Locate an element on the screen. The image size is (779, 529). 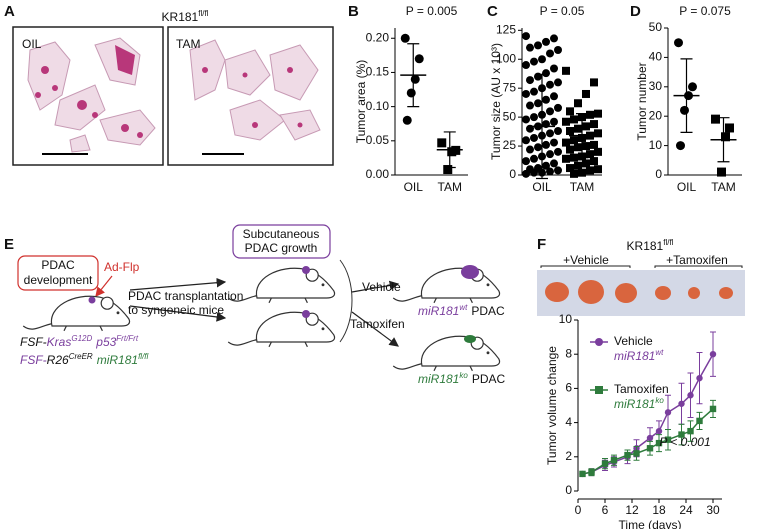
y-tick-label: 6 is located at coordinates (568, 388).